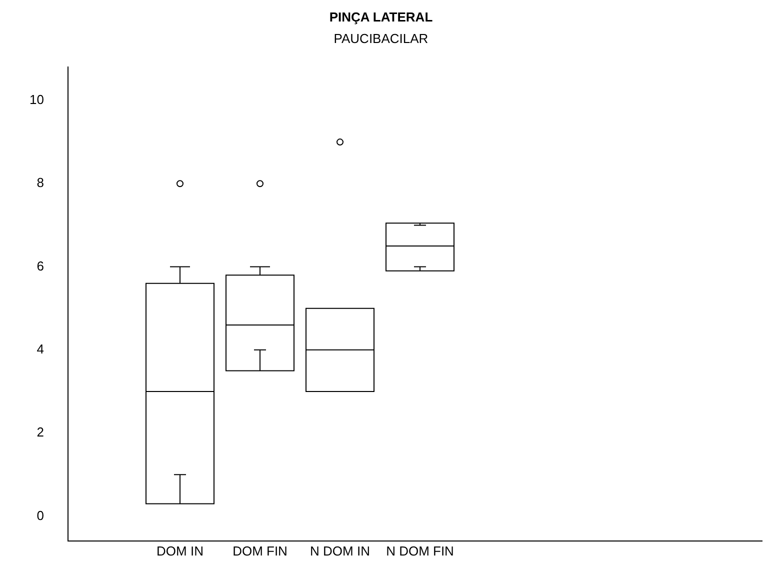 The image size is (765, 573). Describe the element at coordinates (381, 38) in the screenshot. I see `chart-subtitle: PAUCIBACILAR` at that location.